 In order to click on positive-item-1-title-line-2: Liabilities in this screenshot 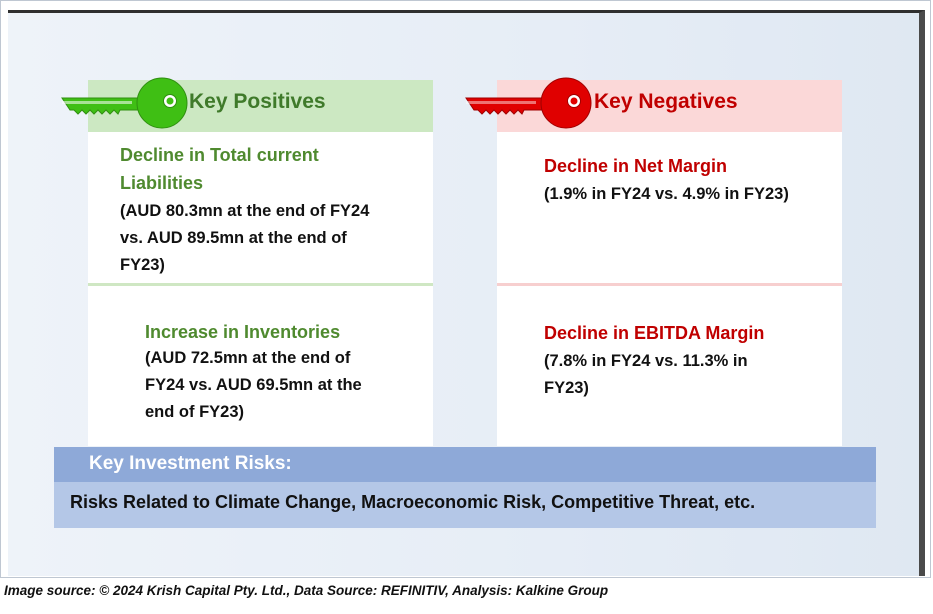, I will do `click(162, 183)`.